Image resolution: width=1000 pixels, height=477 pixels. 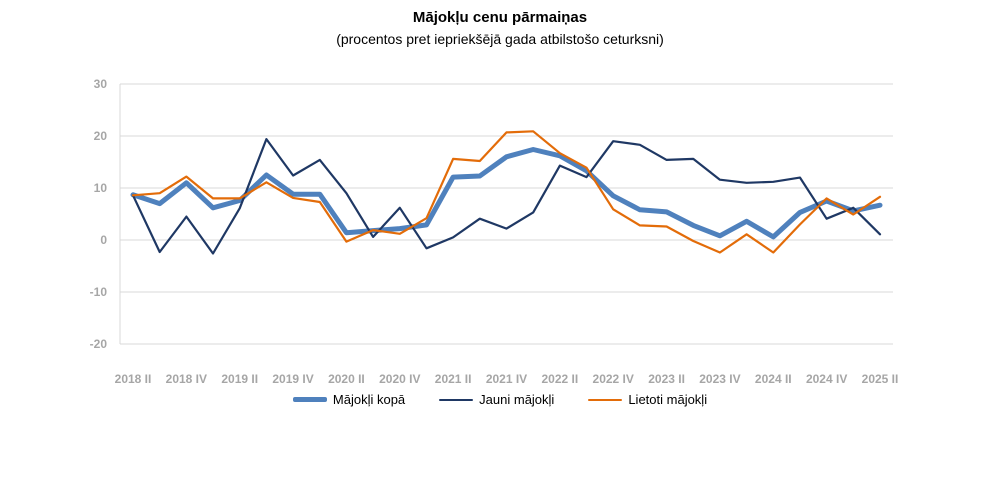 What do you see at coordinates (186, 379) in the screenshot?
I see `x-tick-label: 2018 IV` at bounding box center [186, 379].